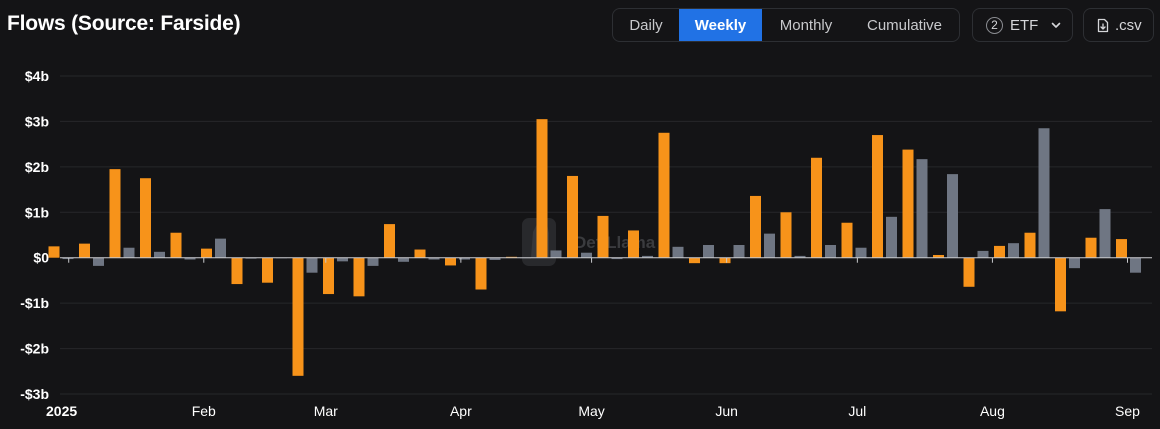 The image size is (1160, 429). I want to click on etf-filter-dropdown: 2 ETF, so click(1022, 25).